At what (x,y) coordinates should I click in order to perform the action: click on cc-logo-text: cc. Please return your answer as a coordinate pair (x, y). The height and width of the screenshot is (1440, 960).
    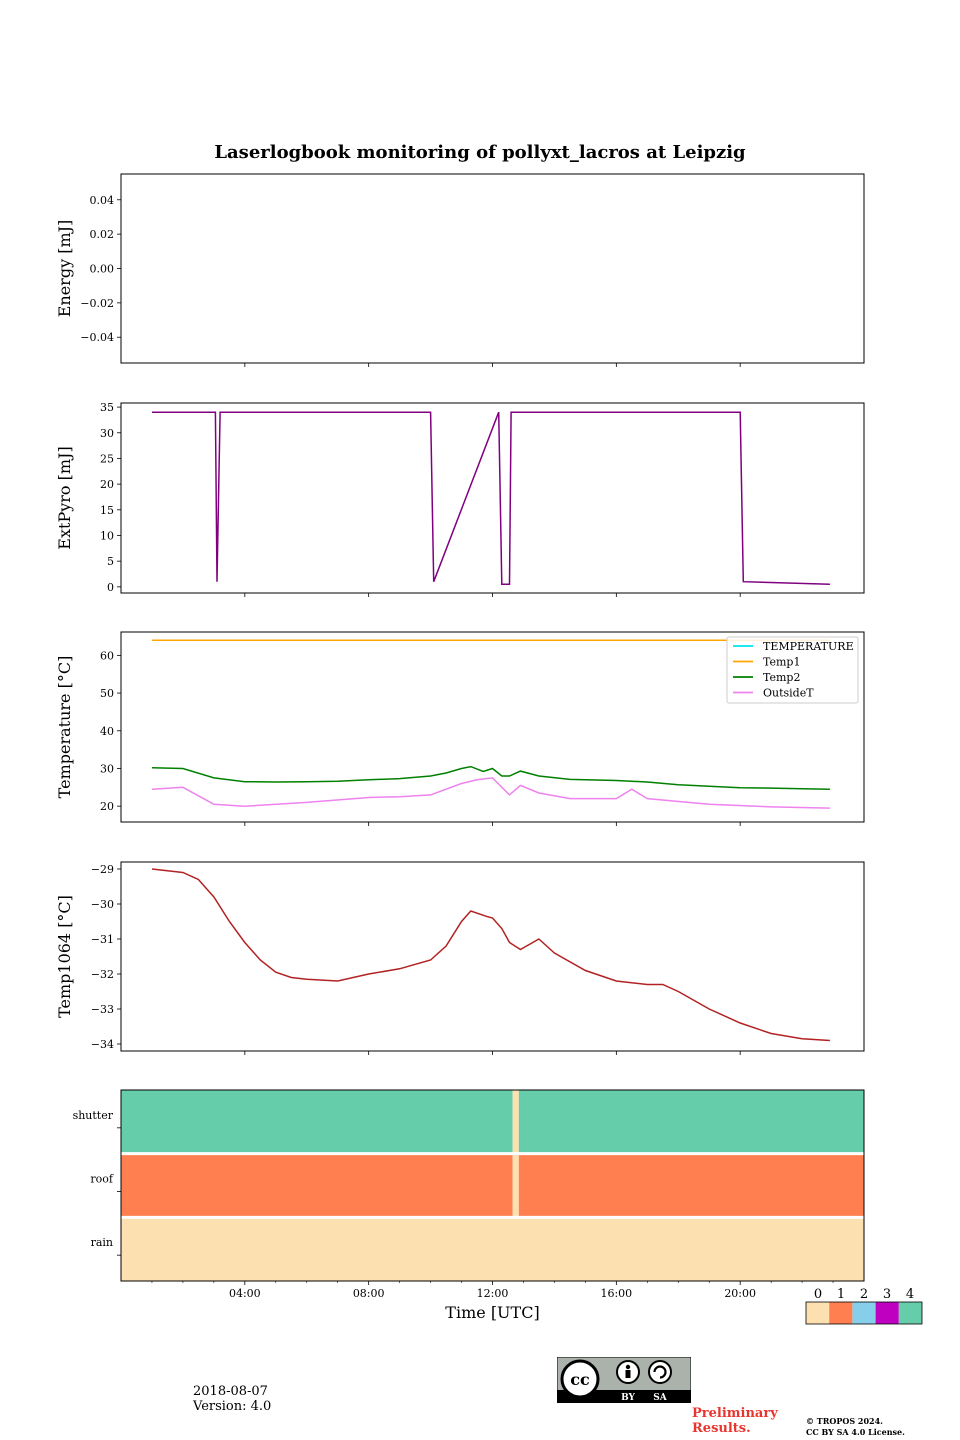
    Looking at the image, I should click on (580, 1379).